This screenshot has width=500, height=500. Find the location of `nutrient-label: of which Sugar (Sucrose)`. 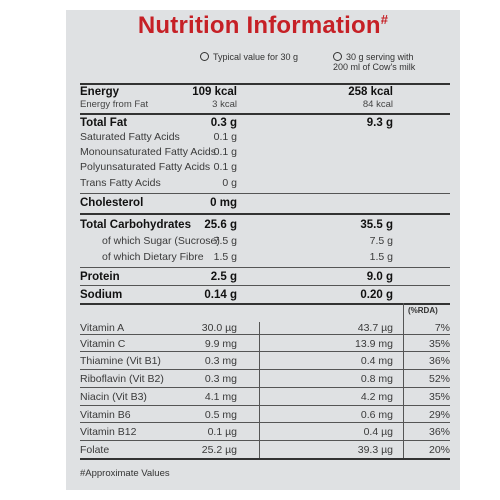

nutrient-label: of which Sugar (Sucrose) is located at coordinates (161, 241).